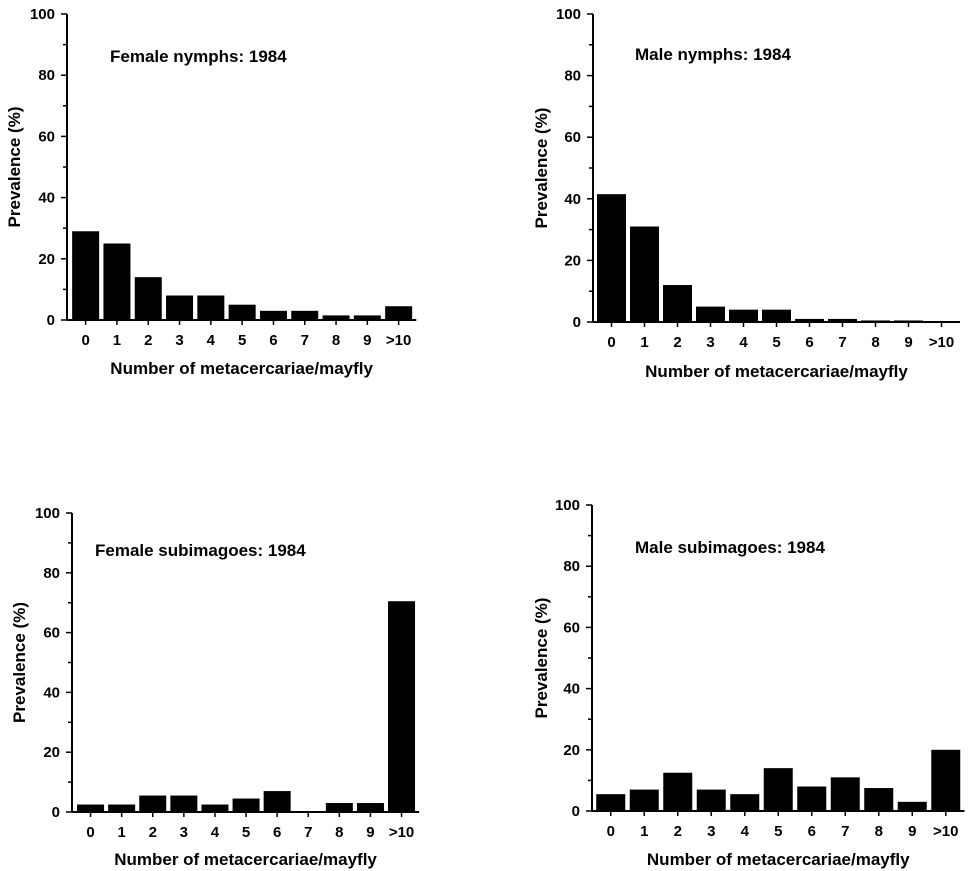 The image size is (970, 871). What do you see at coordinates (730, 547) in the screenshot?
I see `chart-title: Male subimagoes: 1984` at bounding box center [730, 547].